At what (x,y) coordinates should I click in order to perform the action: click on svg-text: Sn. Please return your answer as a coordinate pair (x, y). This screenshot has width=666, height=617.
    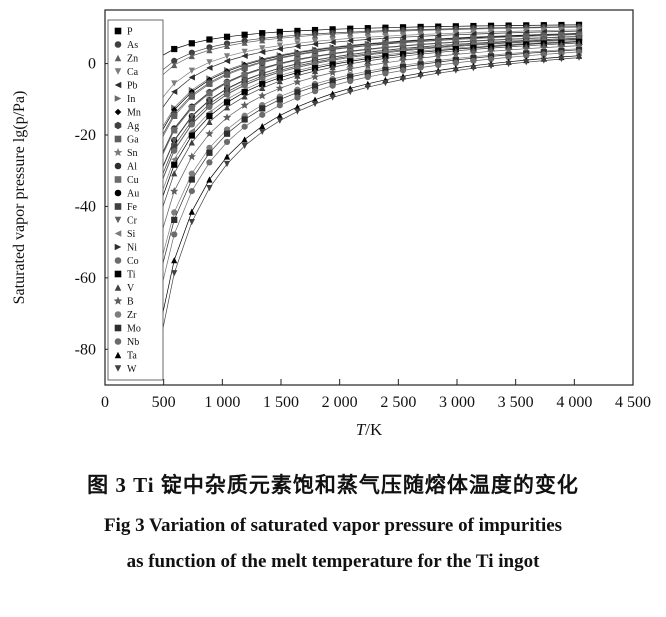
    Looking at the image, I should click on (132, 153).